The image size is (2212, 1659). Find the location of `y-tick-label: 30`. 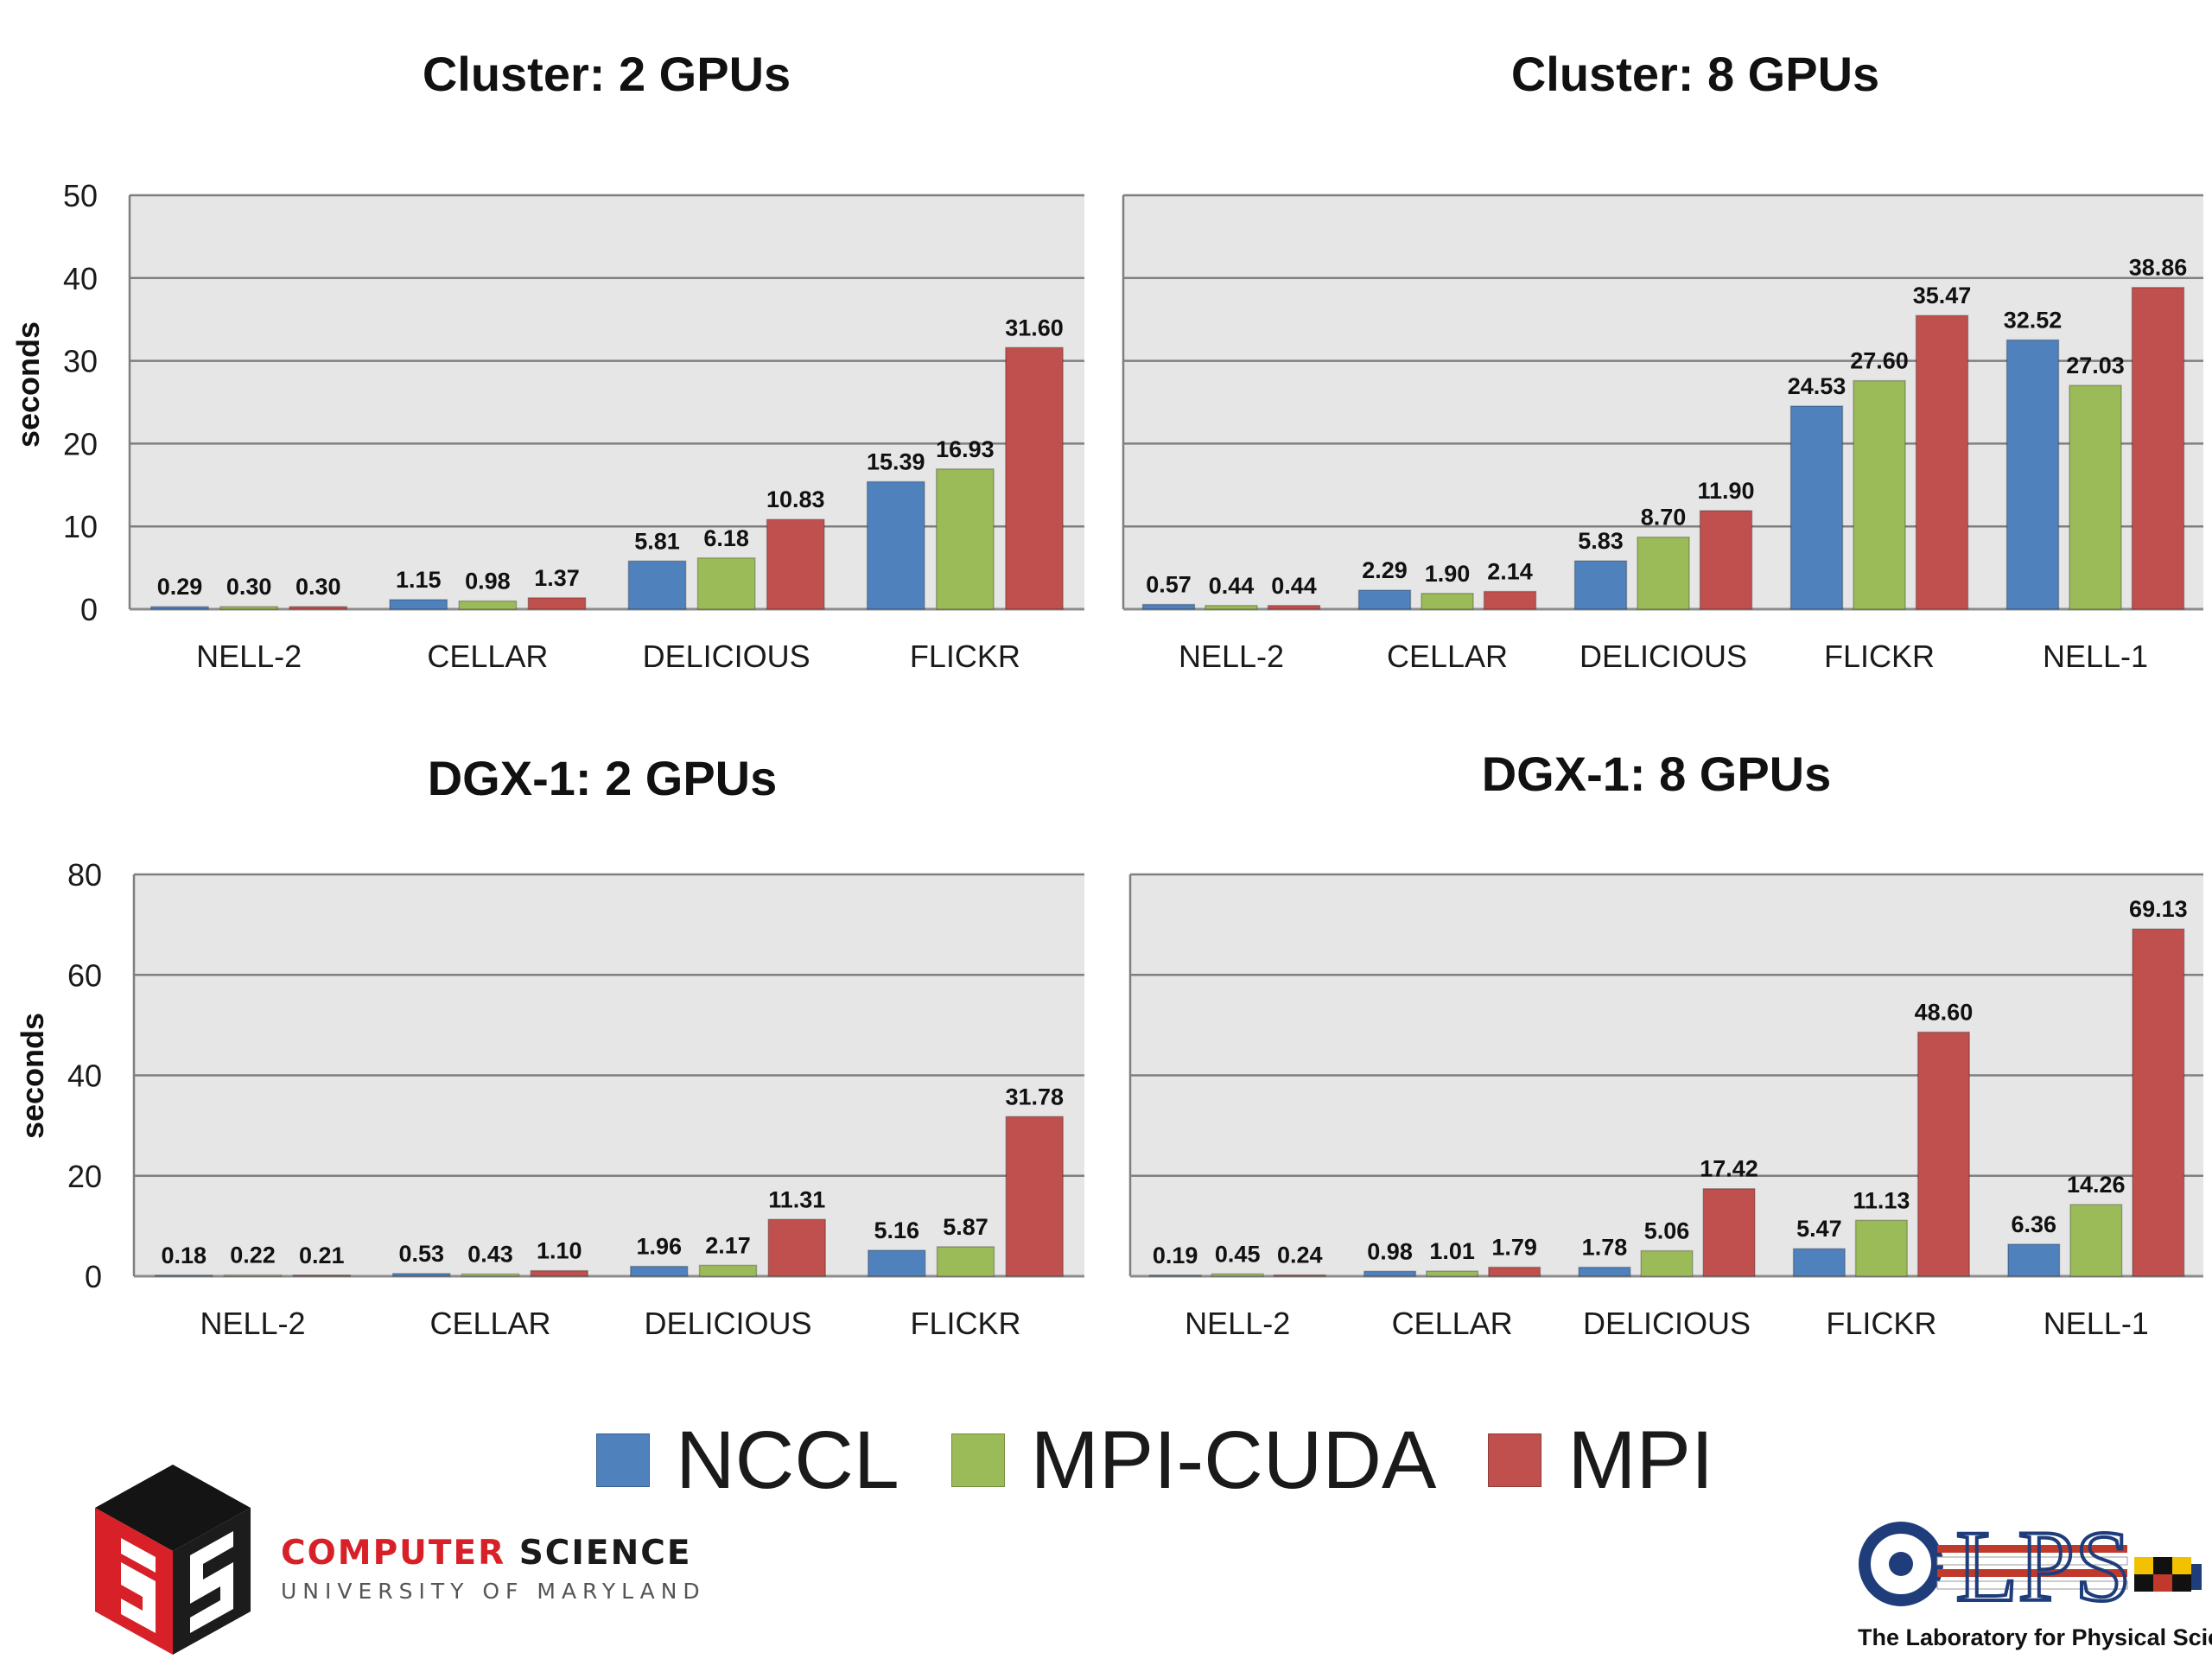

y-tick-label: 30 is located at coordinates (80, 361).